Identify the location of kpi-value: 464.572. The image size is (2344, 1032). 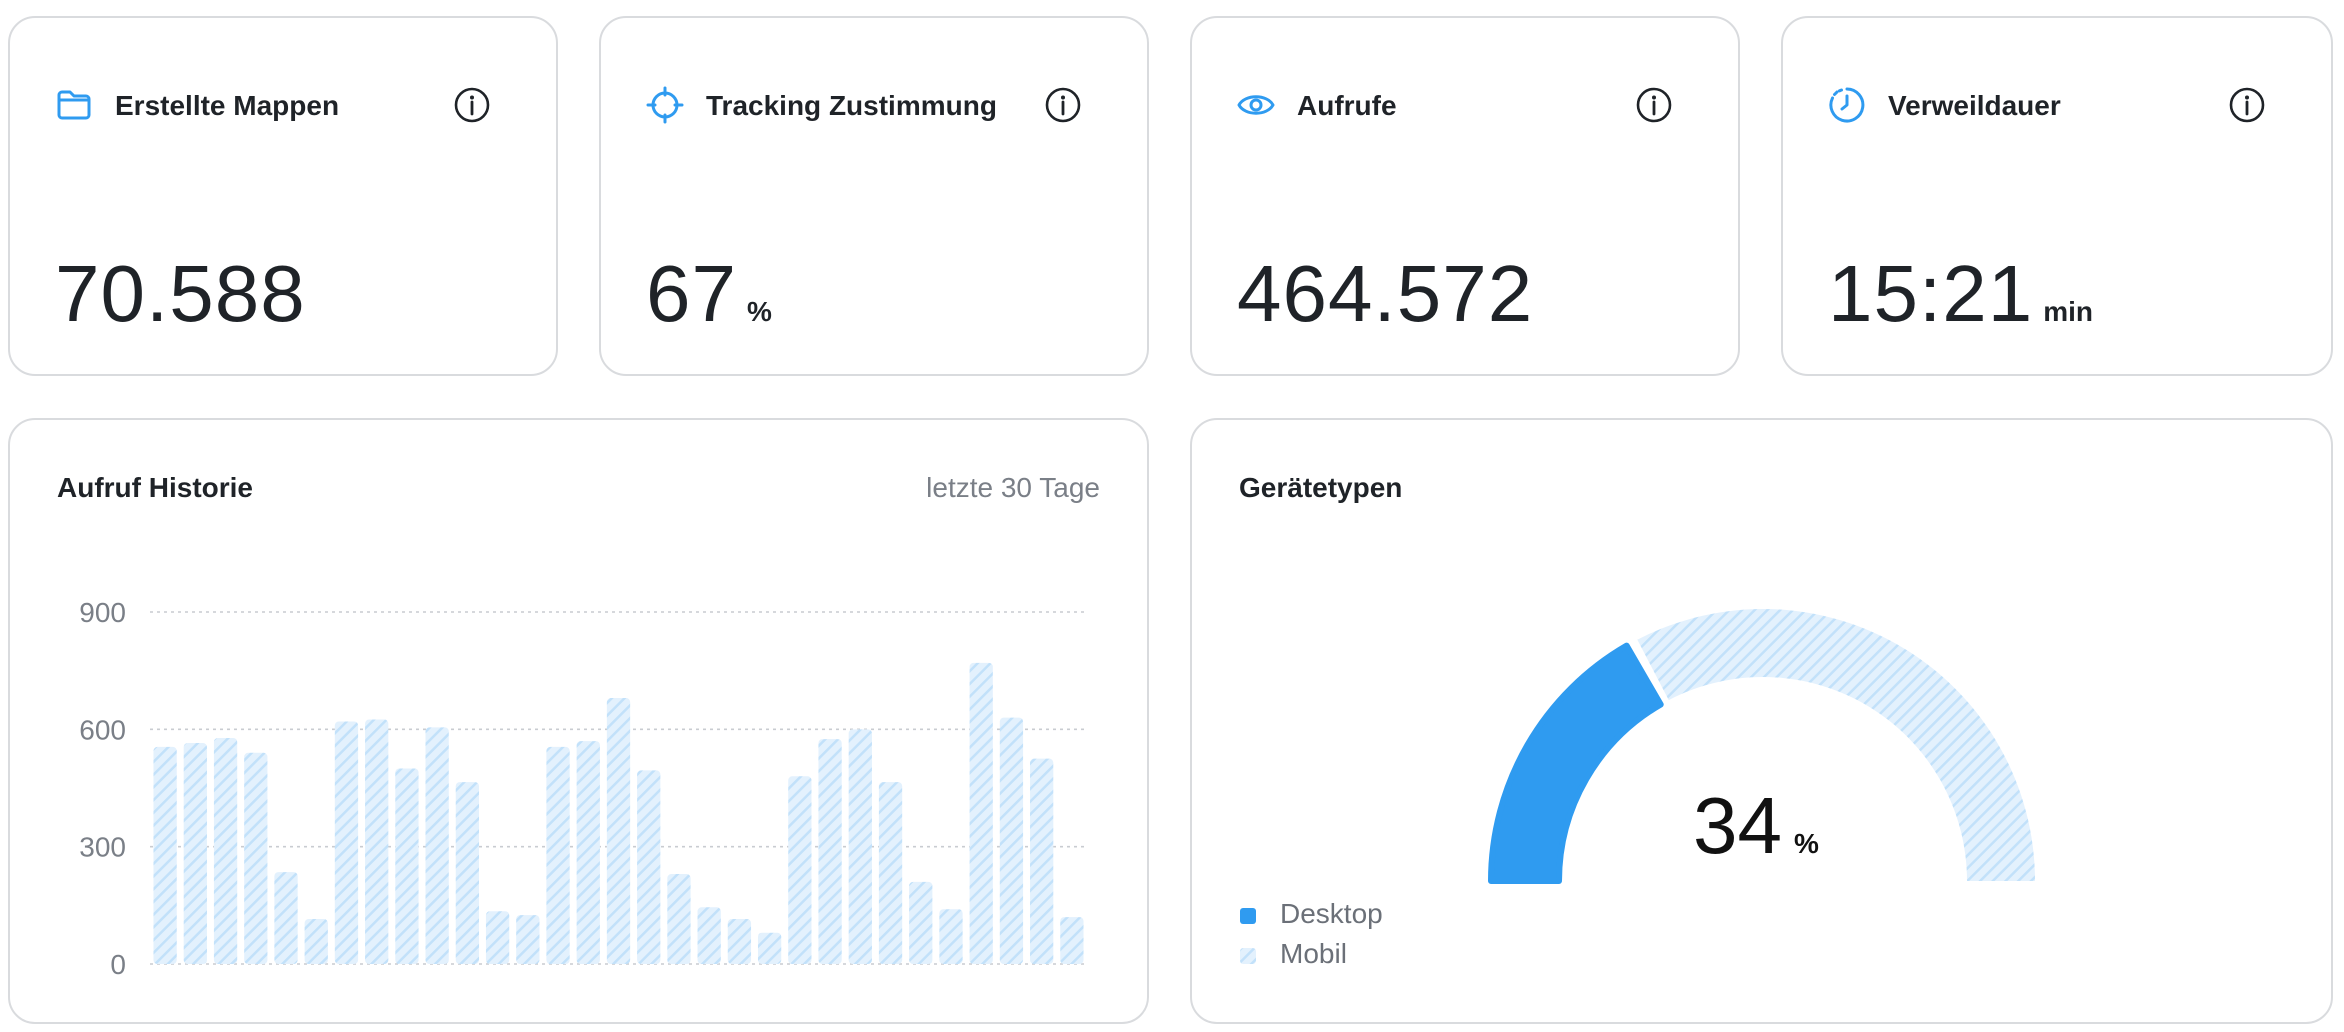
(1385, 293).